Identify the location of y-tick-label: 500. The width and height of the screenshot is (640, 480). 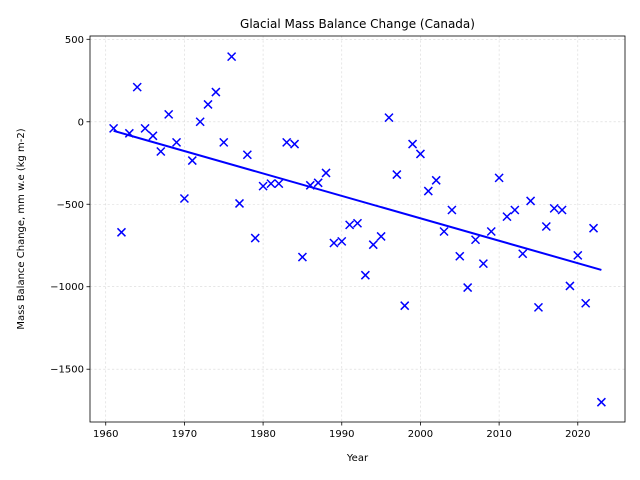
(74, 40).